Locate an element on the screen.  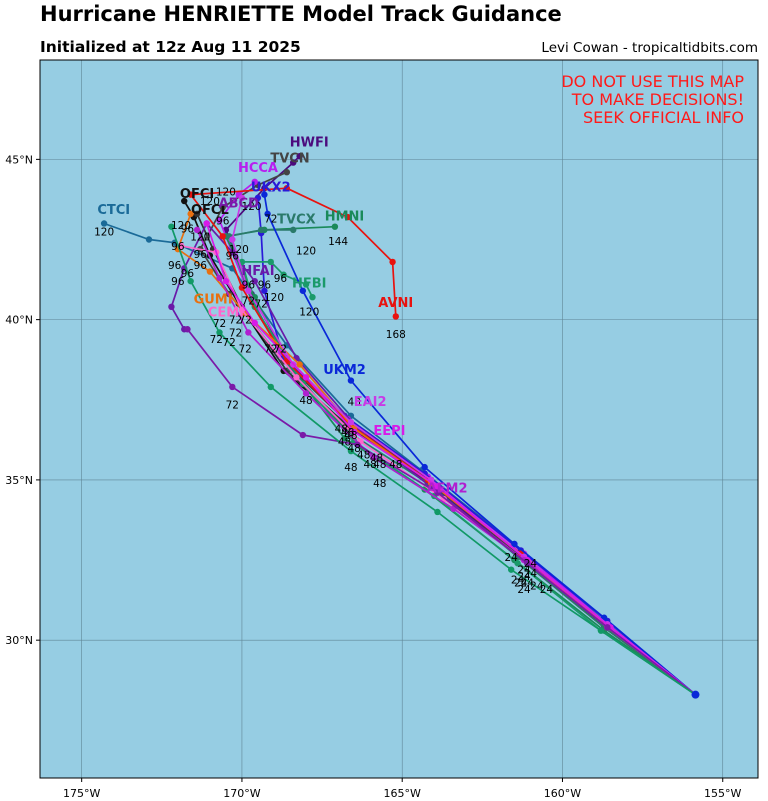
model-label-tvcn: TVCN is located at coordinates (289, 159).